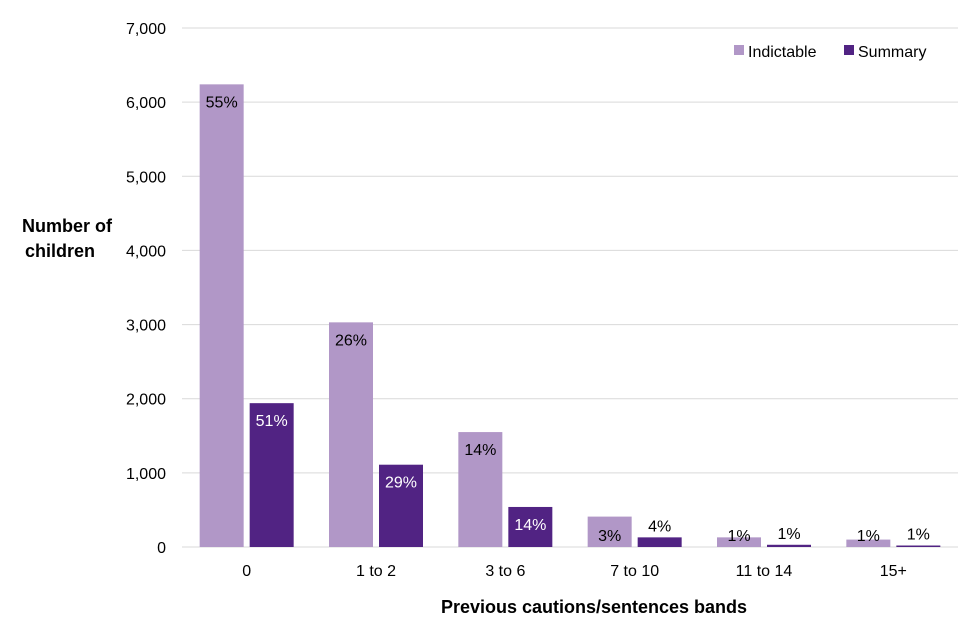  What do you see at coordinates (146, 326) in the screenshot?
I see `y-tick-label: 3,000` at bounding box center [146, 326].